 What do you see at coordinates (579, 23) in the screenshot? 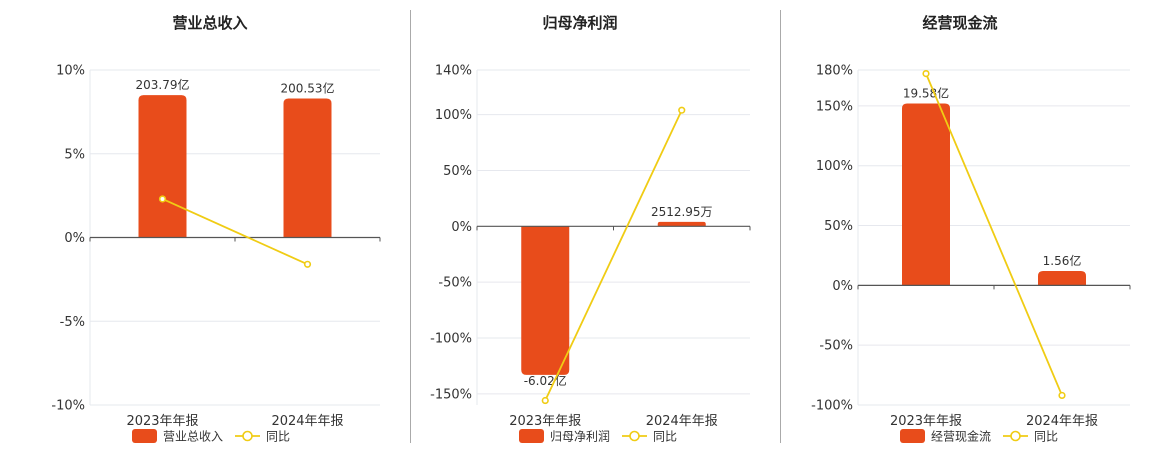
I see `chart-title: 归母净利润` at bounding box center [579, 23].